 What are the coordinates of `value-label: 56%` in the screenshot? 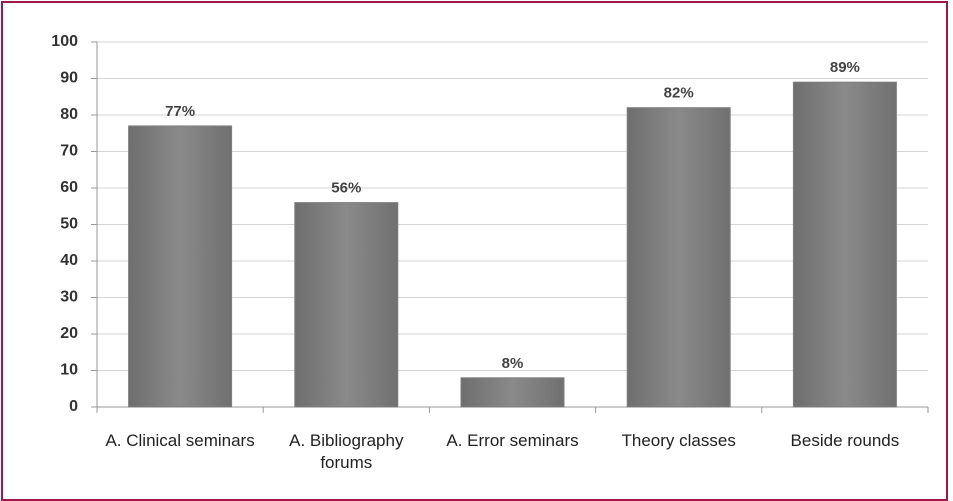 It's located at (346, 188).